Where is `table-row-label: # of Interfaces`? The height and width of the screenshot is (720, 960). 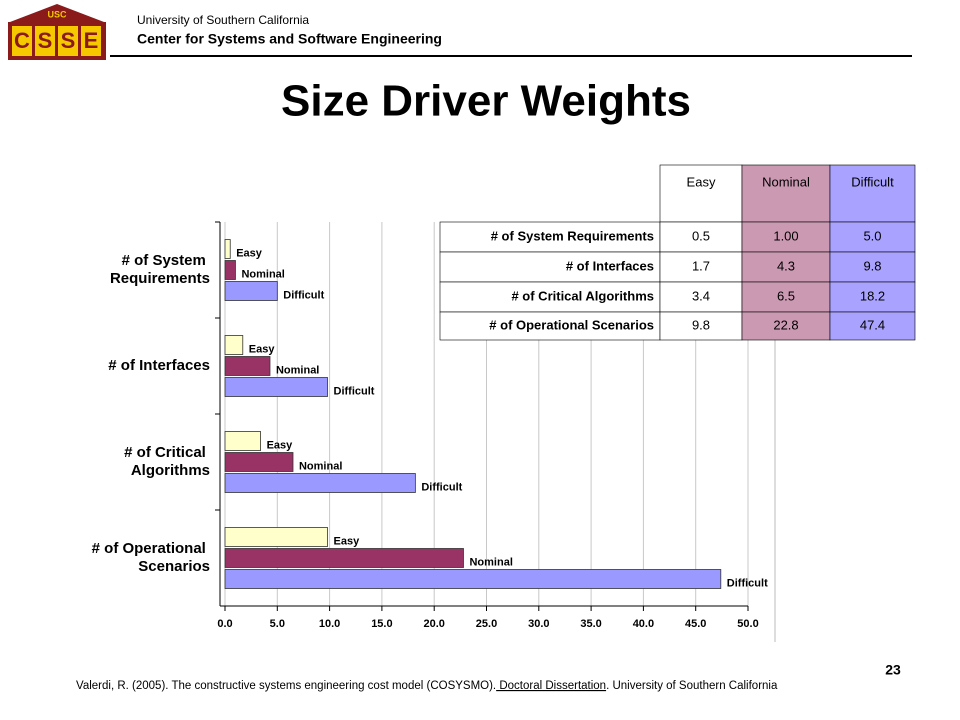
table-row-label: # of Interfaces is located at coordinates (610, 265).